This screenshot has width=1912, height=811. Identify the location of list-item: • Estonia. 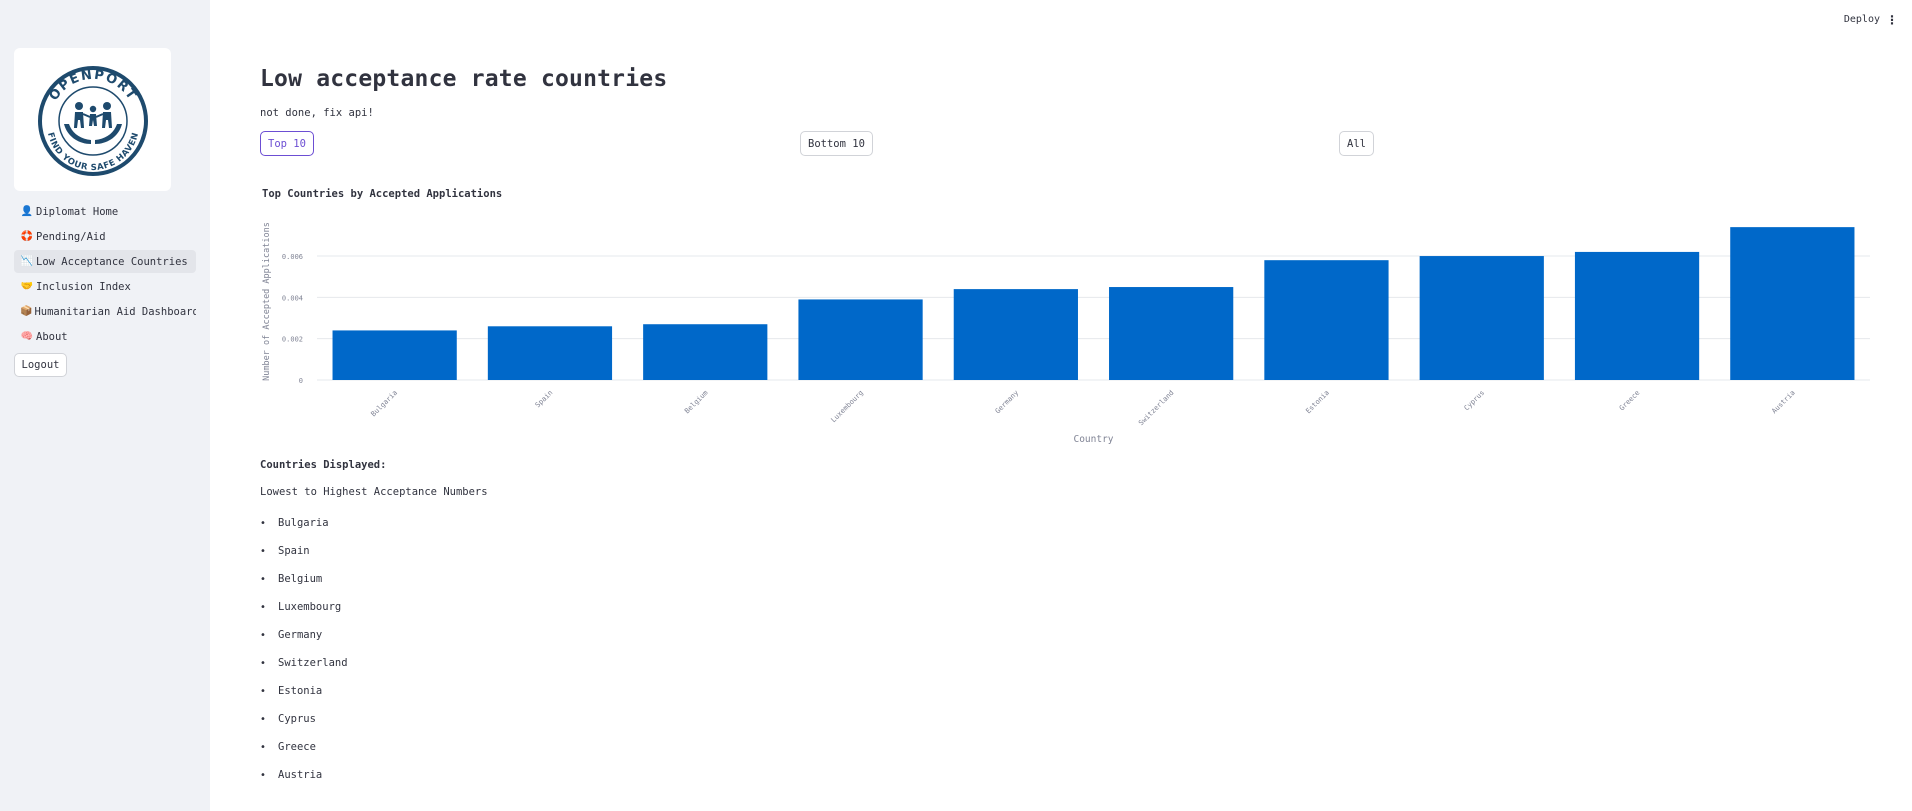
(304, 691).